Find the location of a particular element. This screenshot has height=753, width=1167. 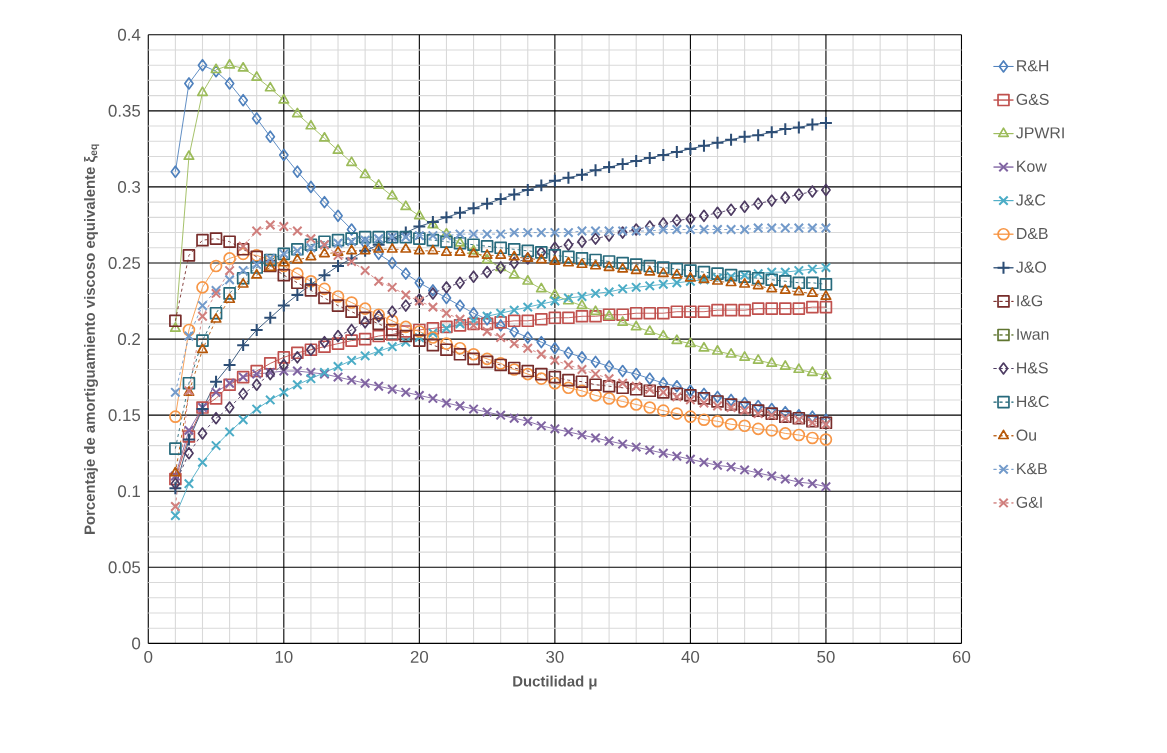

y-tick-label: 0.1 is located at coordinates (128, 491).